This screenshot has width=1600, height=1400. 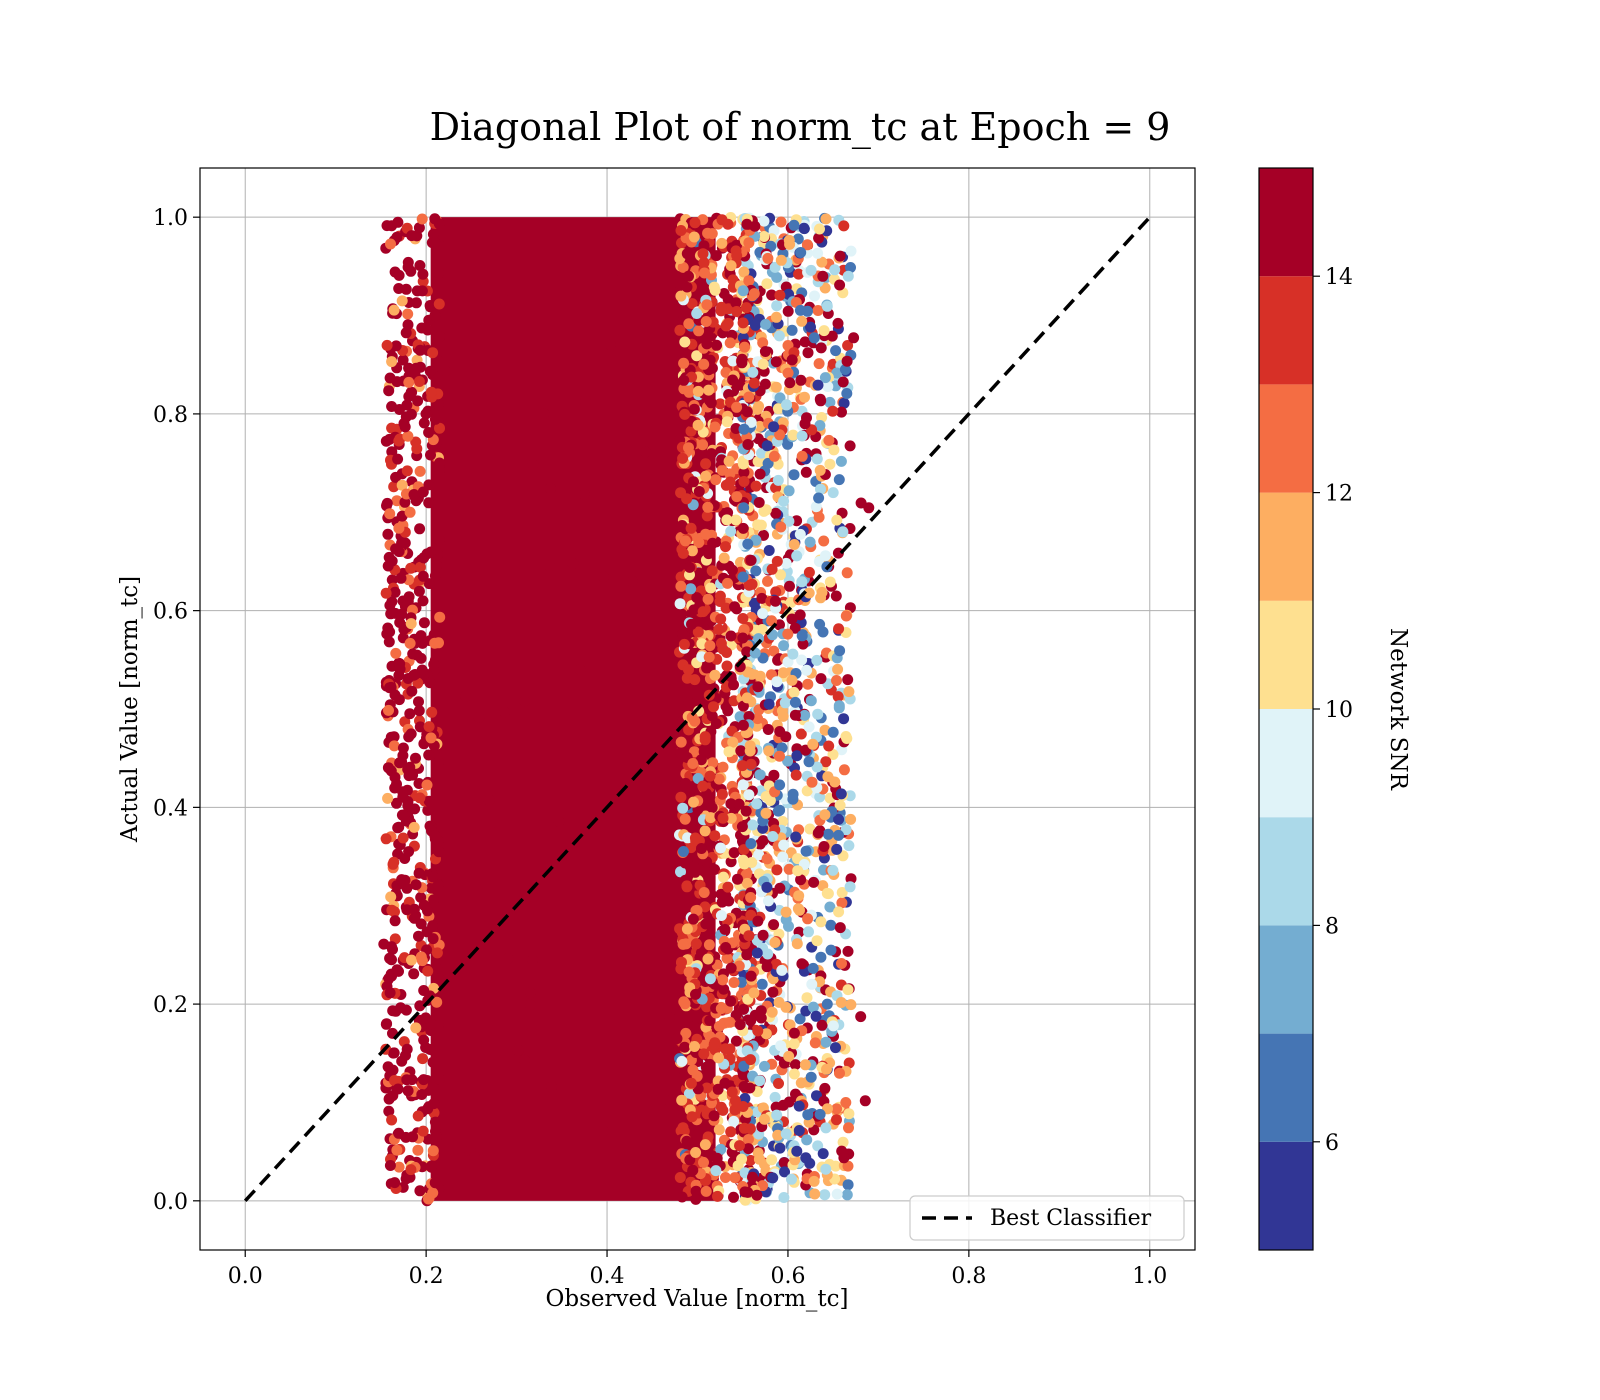 What do you see at coordinates (170, 415) in the screenshot?
I see `y-tick-label: 0.8` at bounding box center [170, 415].